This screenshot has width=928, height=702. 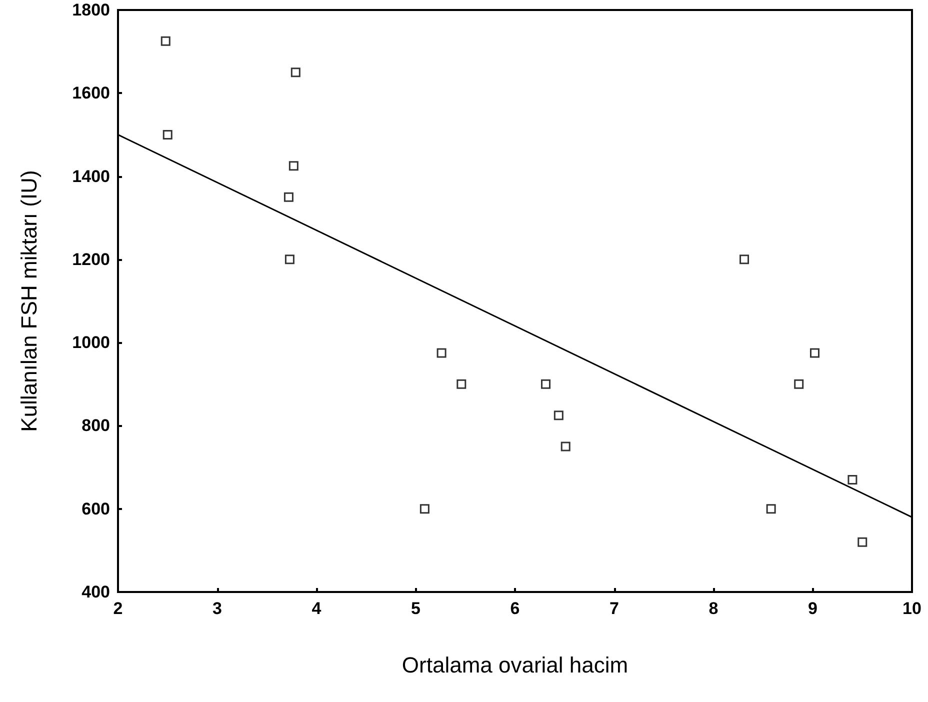 What do you see at coordinates (29, 301) in the screenshot?
I see `y-axis-title: Kullanılan FSH miktarı (IU)` at bounding box center [29, 301].